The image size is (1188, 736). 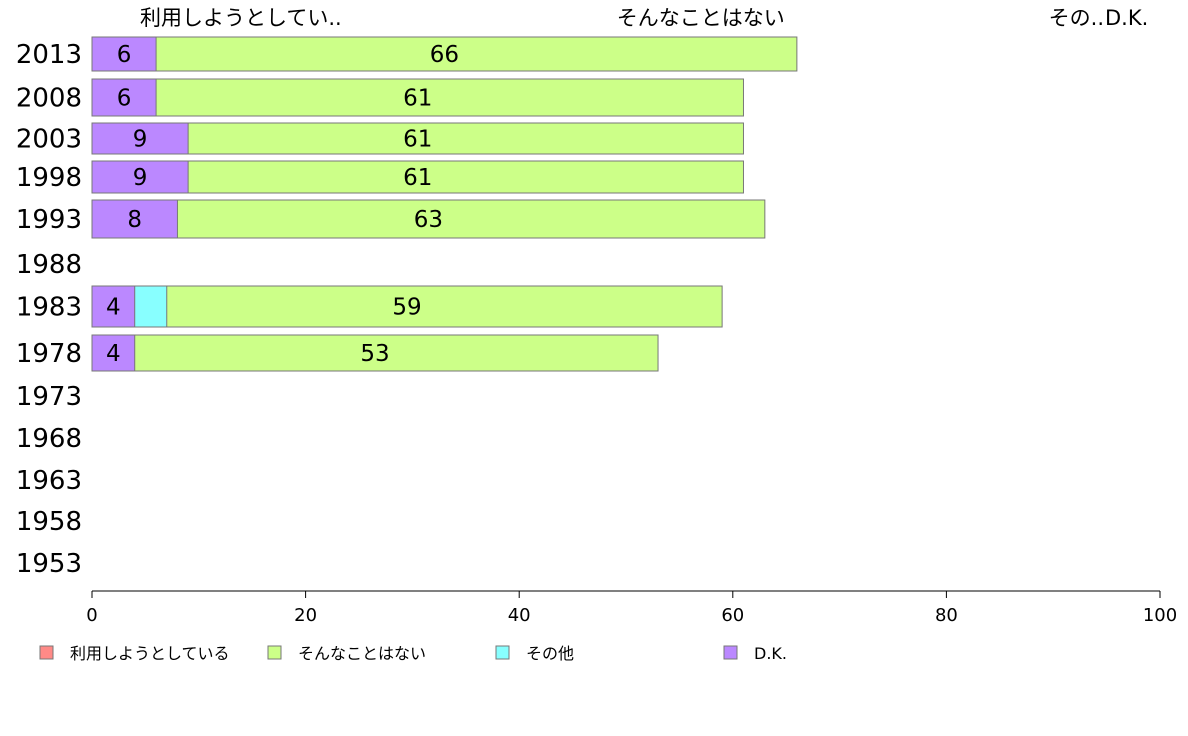 I want to click on x-axis: 0 20 40 60 80 100, so click(x=631, y=608).